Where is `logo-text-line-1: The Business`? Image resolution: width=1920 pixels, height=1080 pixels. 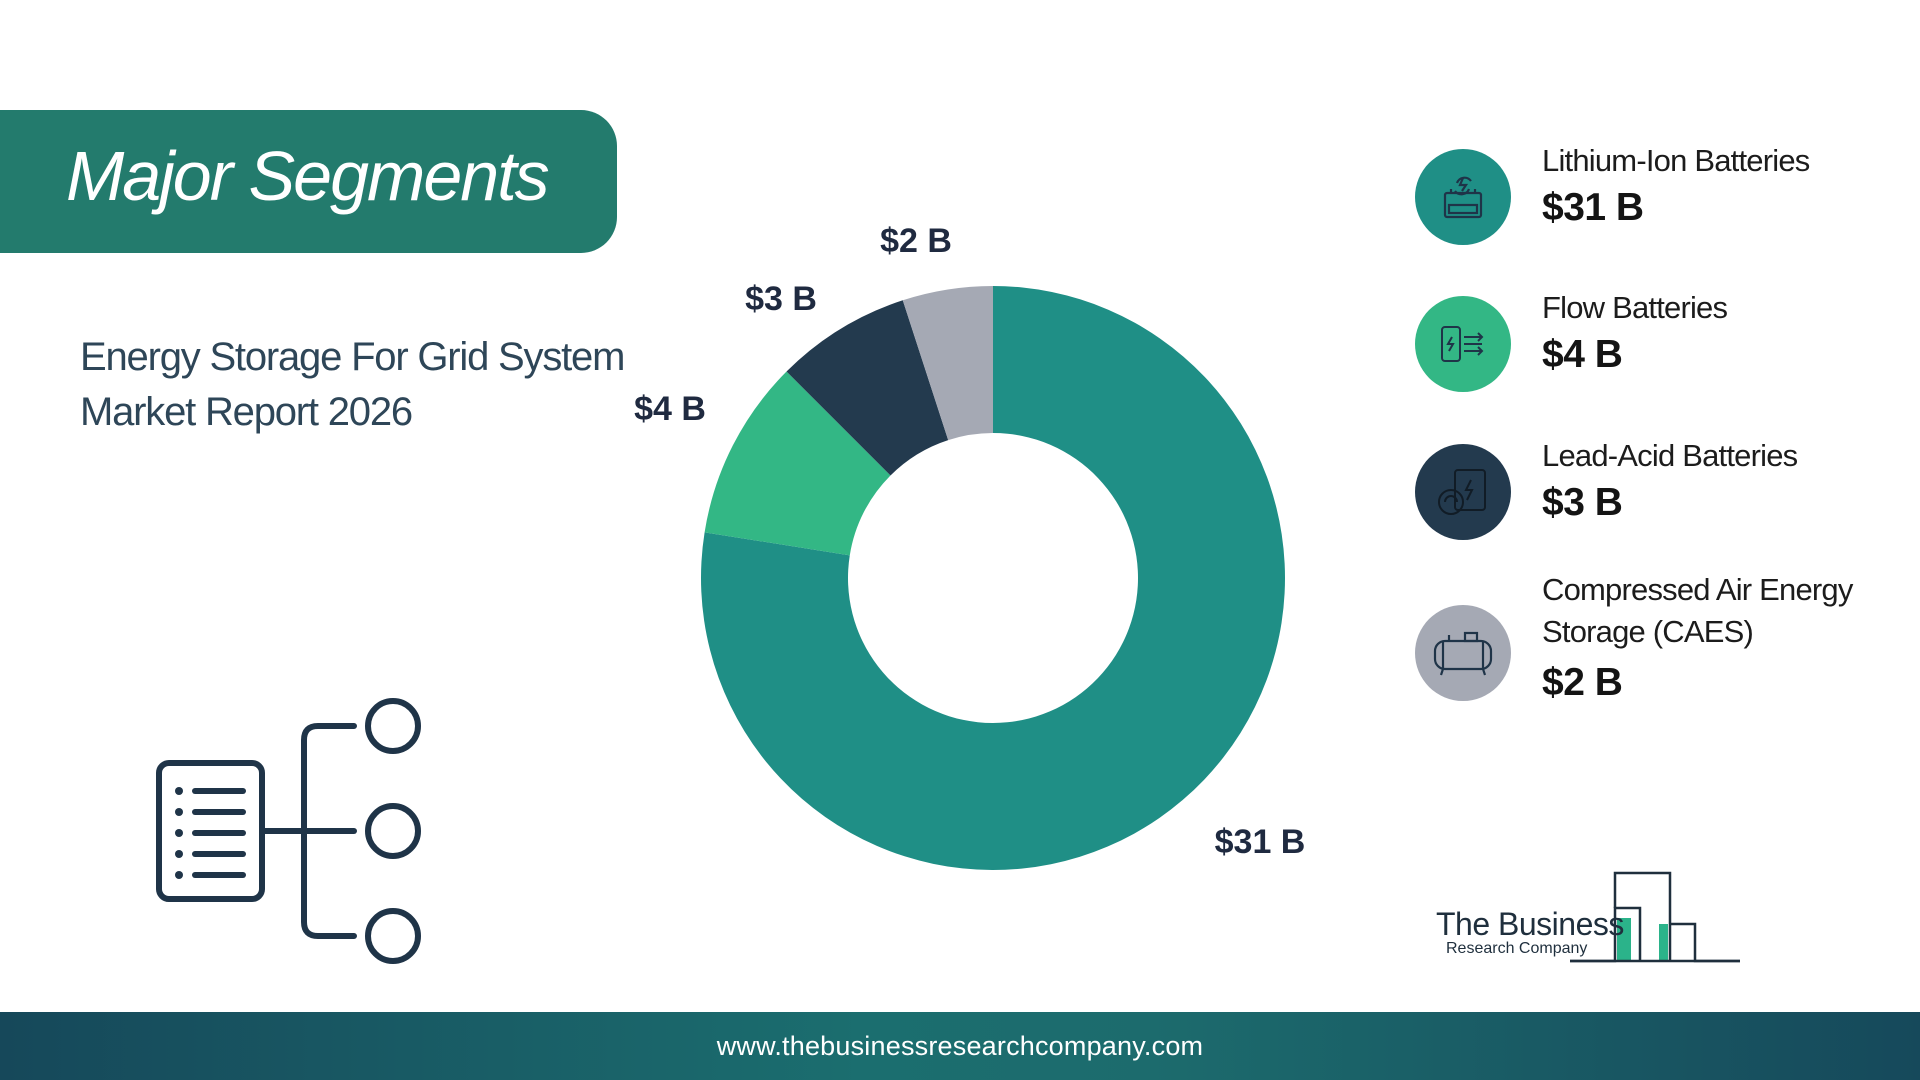 logo-text-line-1: The Business is located at coordinates (1530, 924).